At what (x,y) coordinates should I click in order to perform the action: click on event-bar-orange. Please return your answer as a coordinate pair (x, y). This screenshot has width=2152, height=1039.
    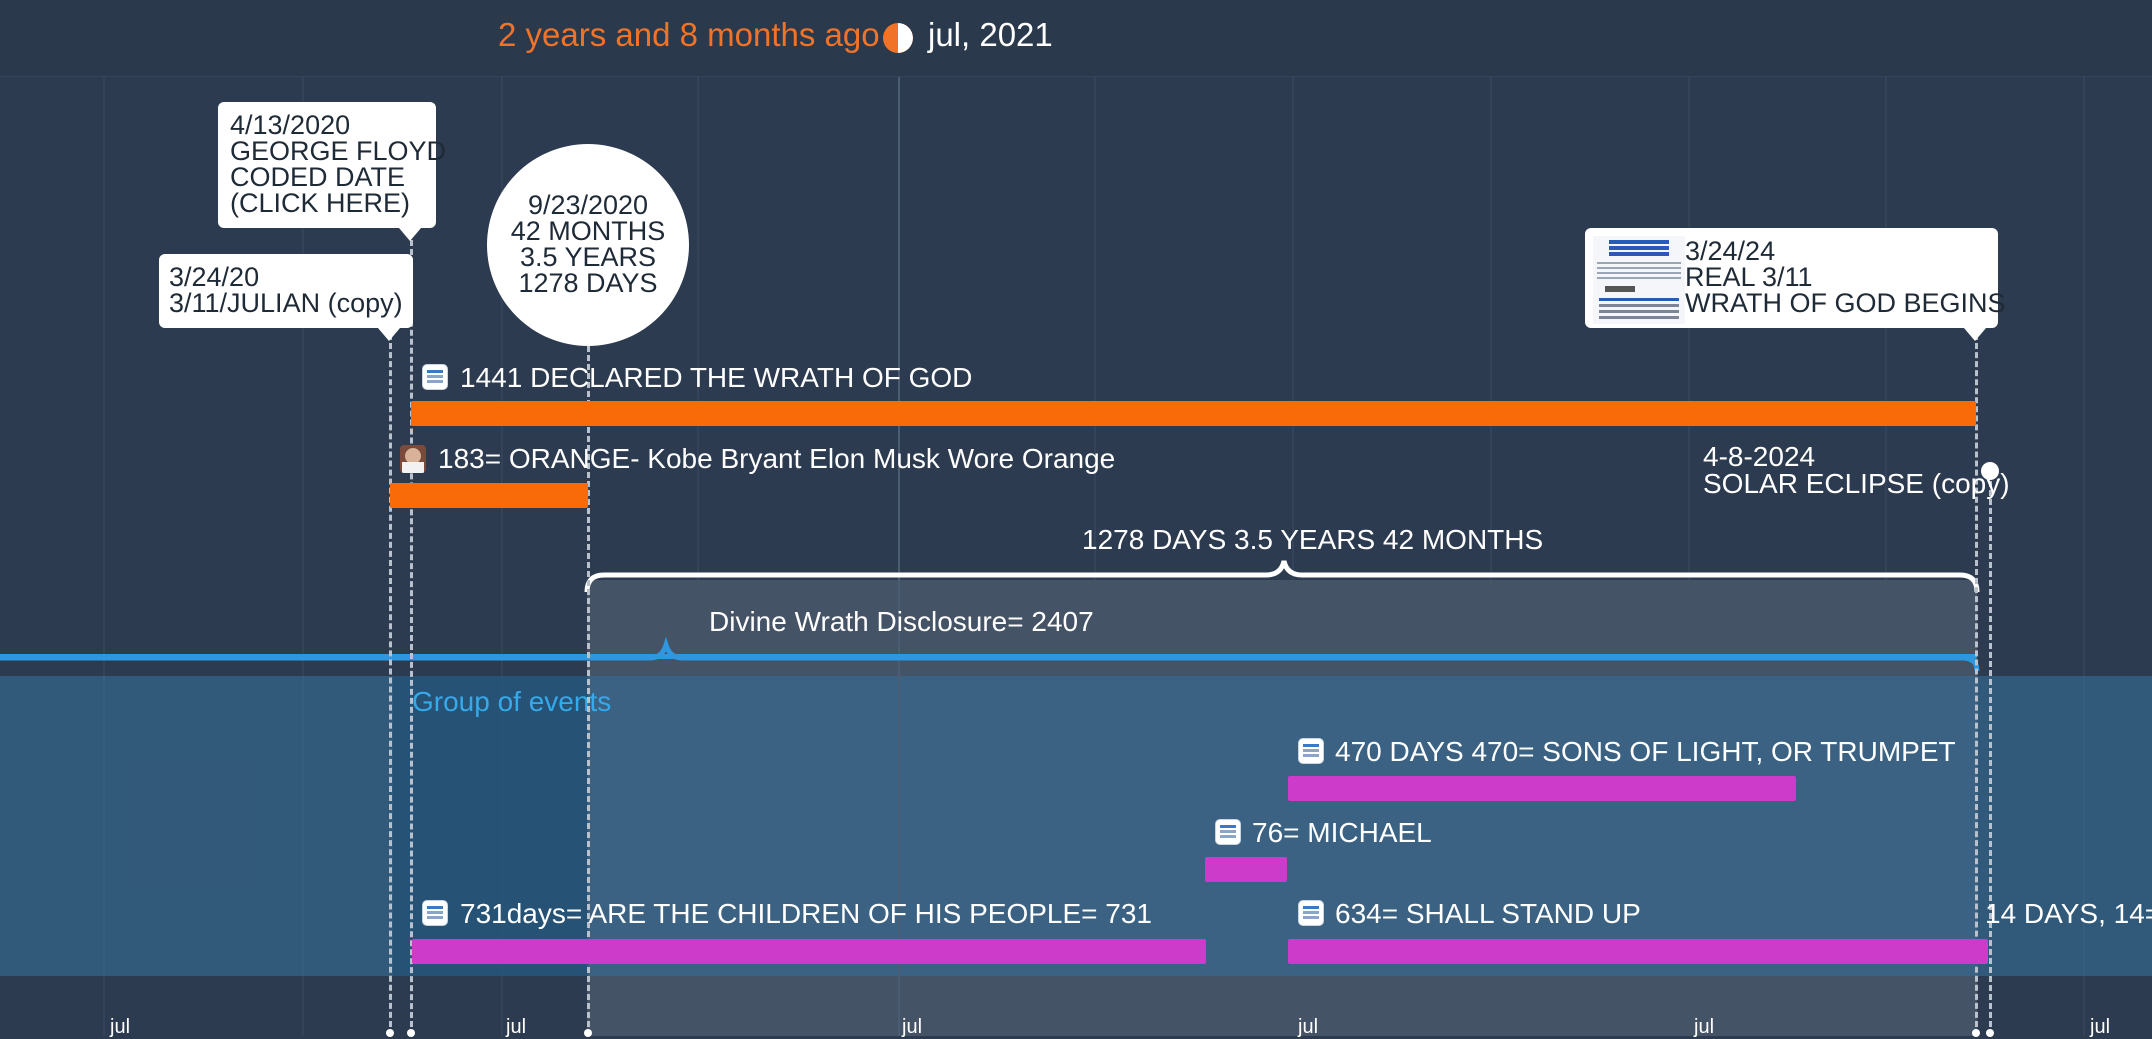
    Looking at the image, I should click on (489, 495).